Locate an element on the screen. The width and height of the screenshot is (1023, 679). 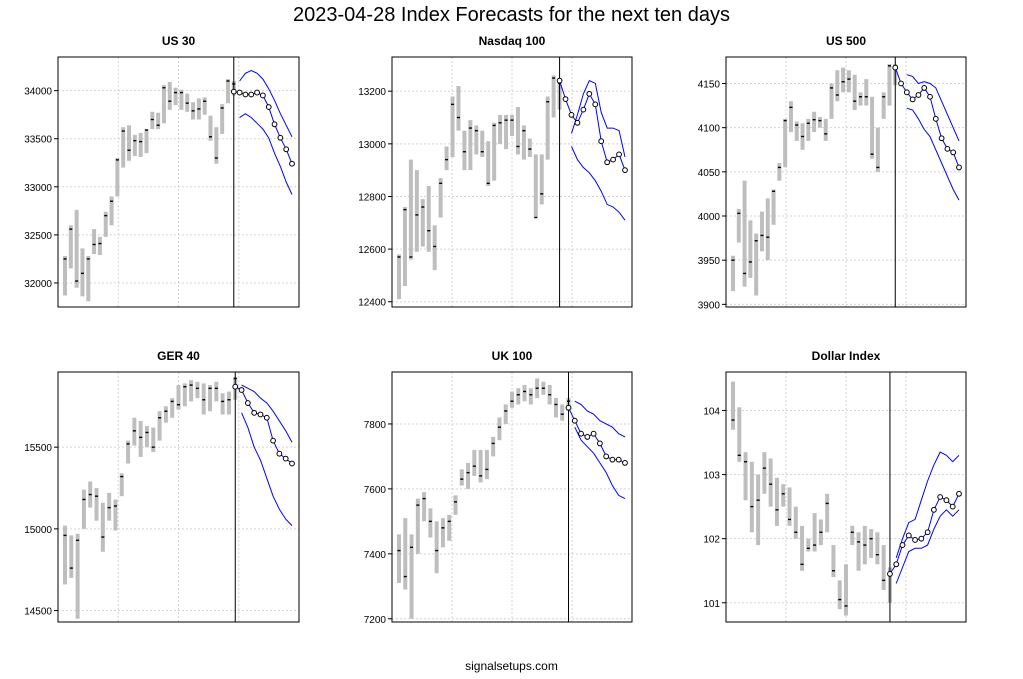
y-tick-label: 102 is located at coordinates (711, 540).